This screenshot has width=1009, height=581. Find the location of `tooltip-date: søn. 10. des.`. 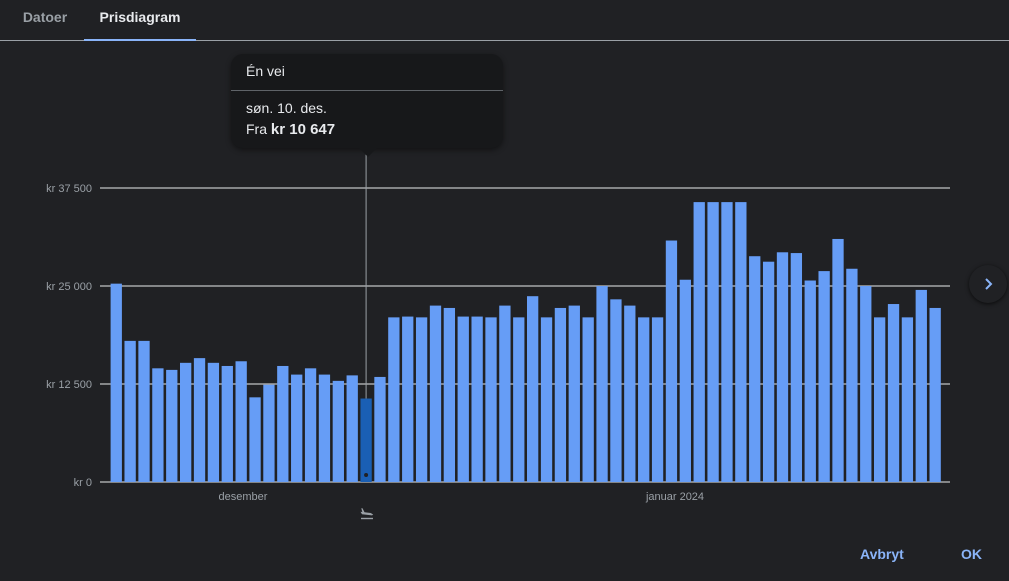

tooltip-date: søn. 10. des. is located at coordinates (286, 108).